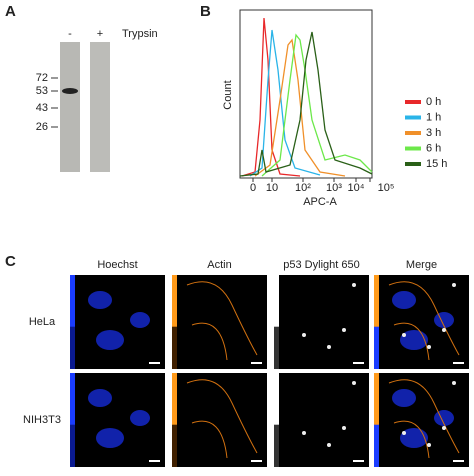  I want to click on panel-label: C, so click(10, 261).